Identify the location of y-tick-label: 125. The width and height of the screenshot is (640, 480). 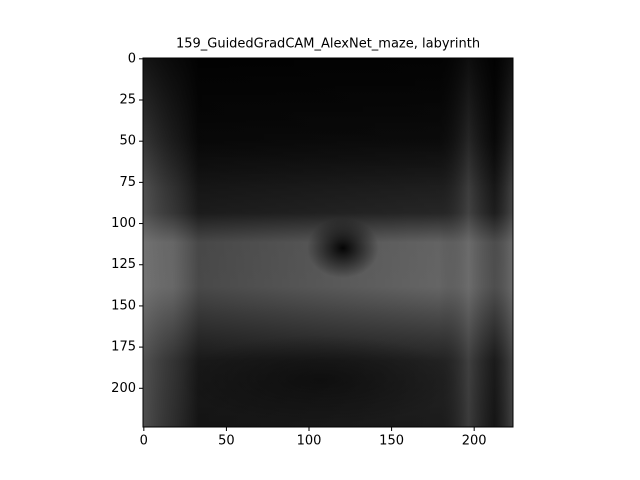
(123, 264).